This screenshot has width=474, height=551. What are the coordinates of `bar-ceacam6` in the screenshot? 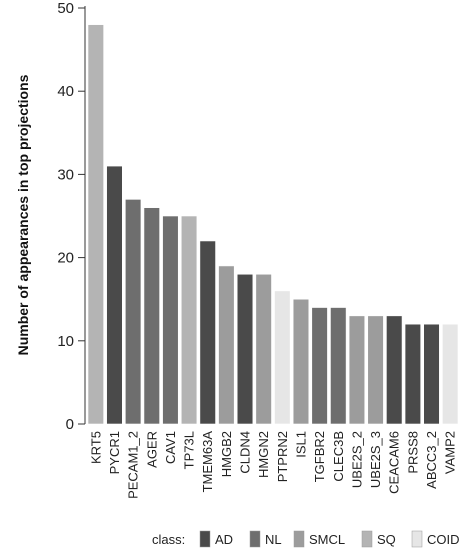 It's located at (394, 370).